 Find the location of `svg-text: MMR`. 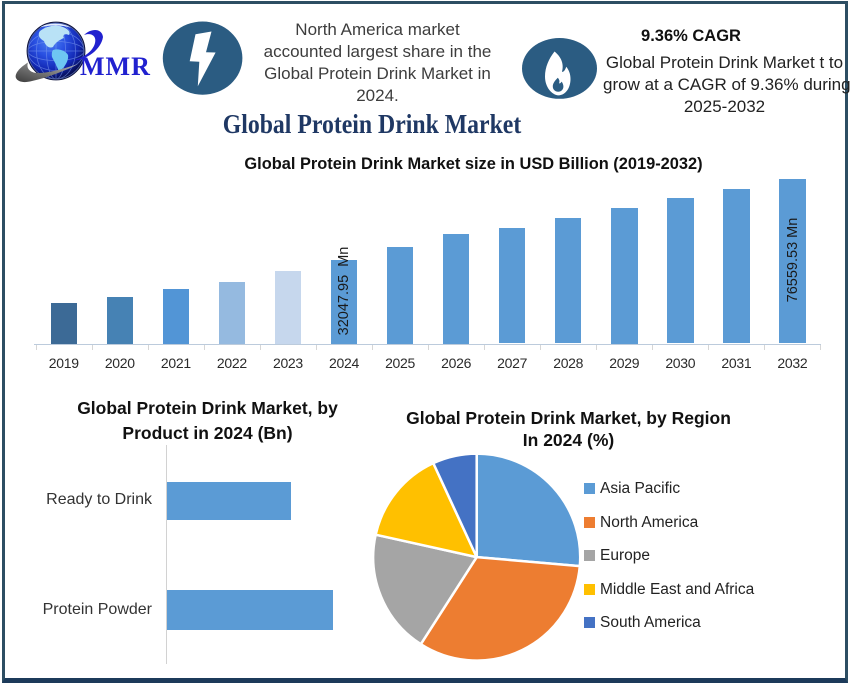

svg-text: MMR is located at coordinates (115, 66).